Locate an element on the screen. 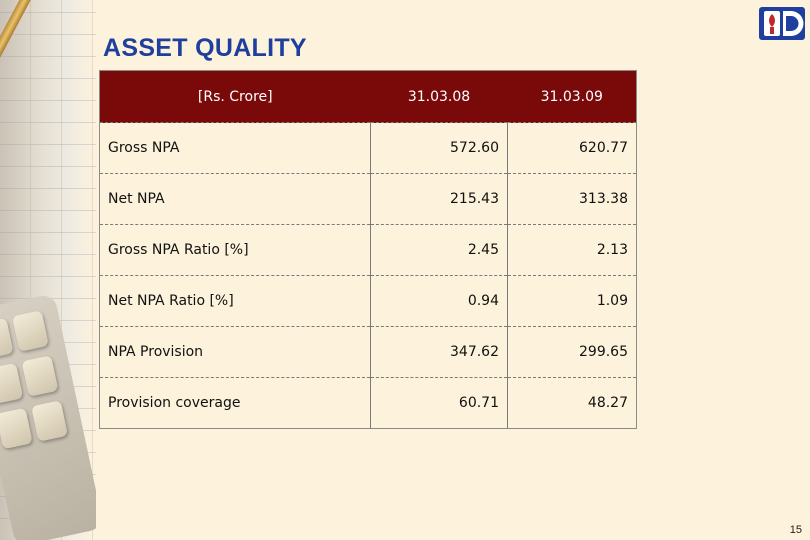  row-label: Gross NPA is located at coordinates (235, 148).